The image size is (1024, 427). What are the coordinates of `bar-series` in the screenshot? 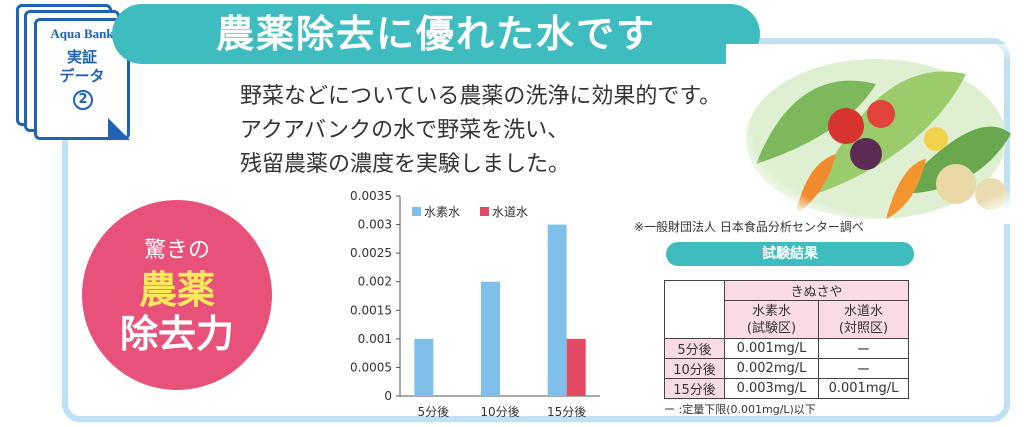 It's located at (500, 310).